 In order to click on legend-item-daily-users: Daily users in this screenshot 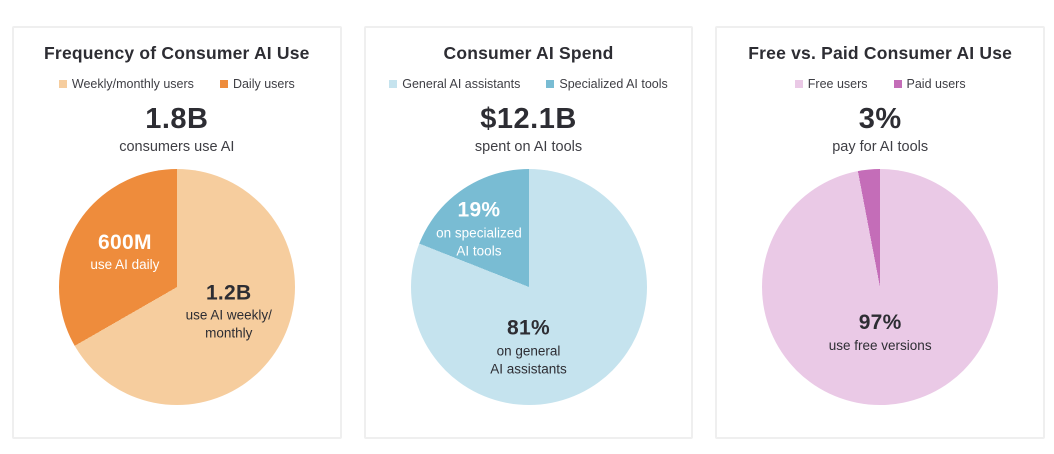, I will do `click(257, 84)`.